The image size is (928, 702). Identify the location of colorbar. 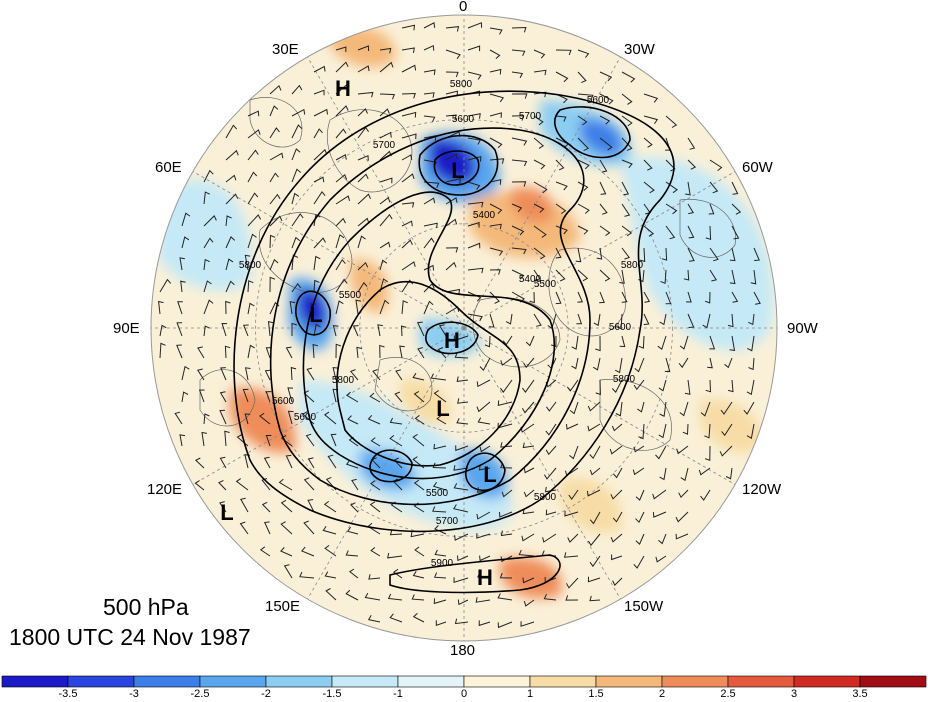
(464, 681).